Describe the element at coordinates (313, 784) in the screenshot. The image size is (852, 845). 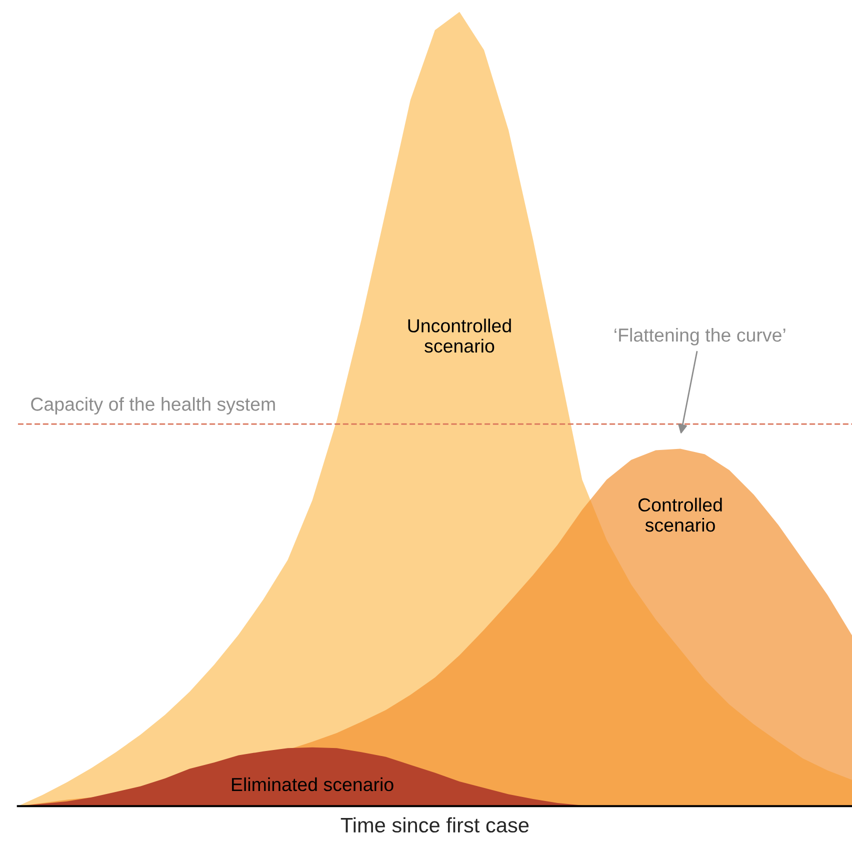
I see `series-label: Eliminated scenario` at that location.